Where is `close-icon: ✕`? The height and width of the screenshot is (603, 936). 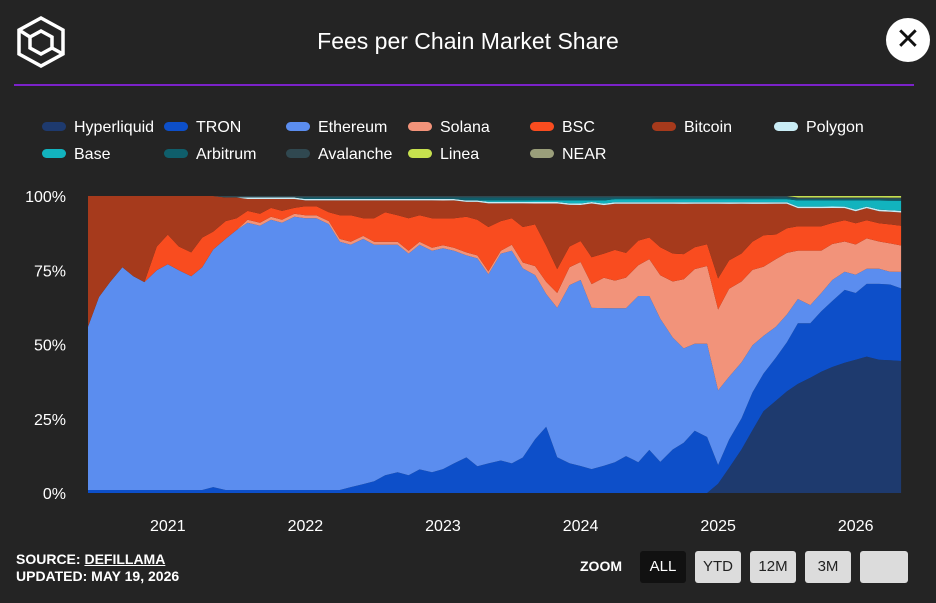
close-icon: ✕ is located at coordinates (908, 39).